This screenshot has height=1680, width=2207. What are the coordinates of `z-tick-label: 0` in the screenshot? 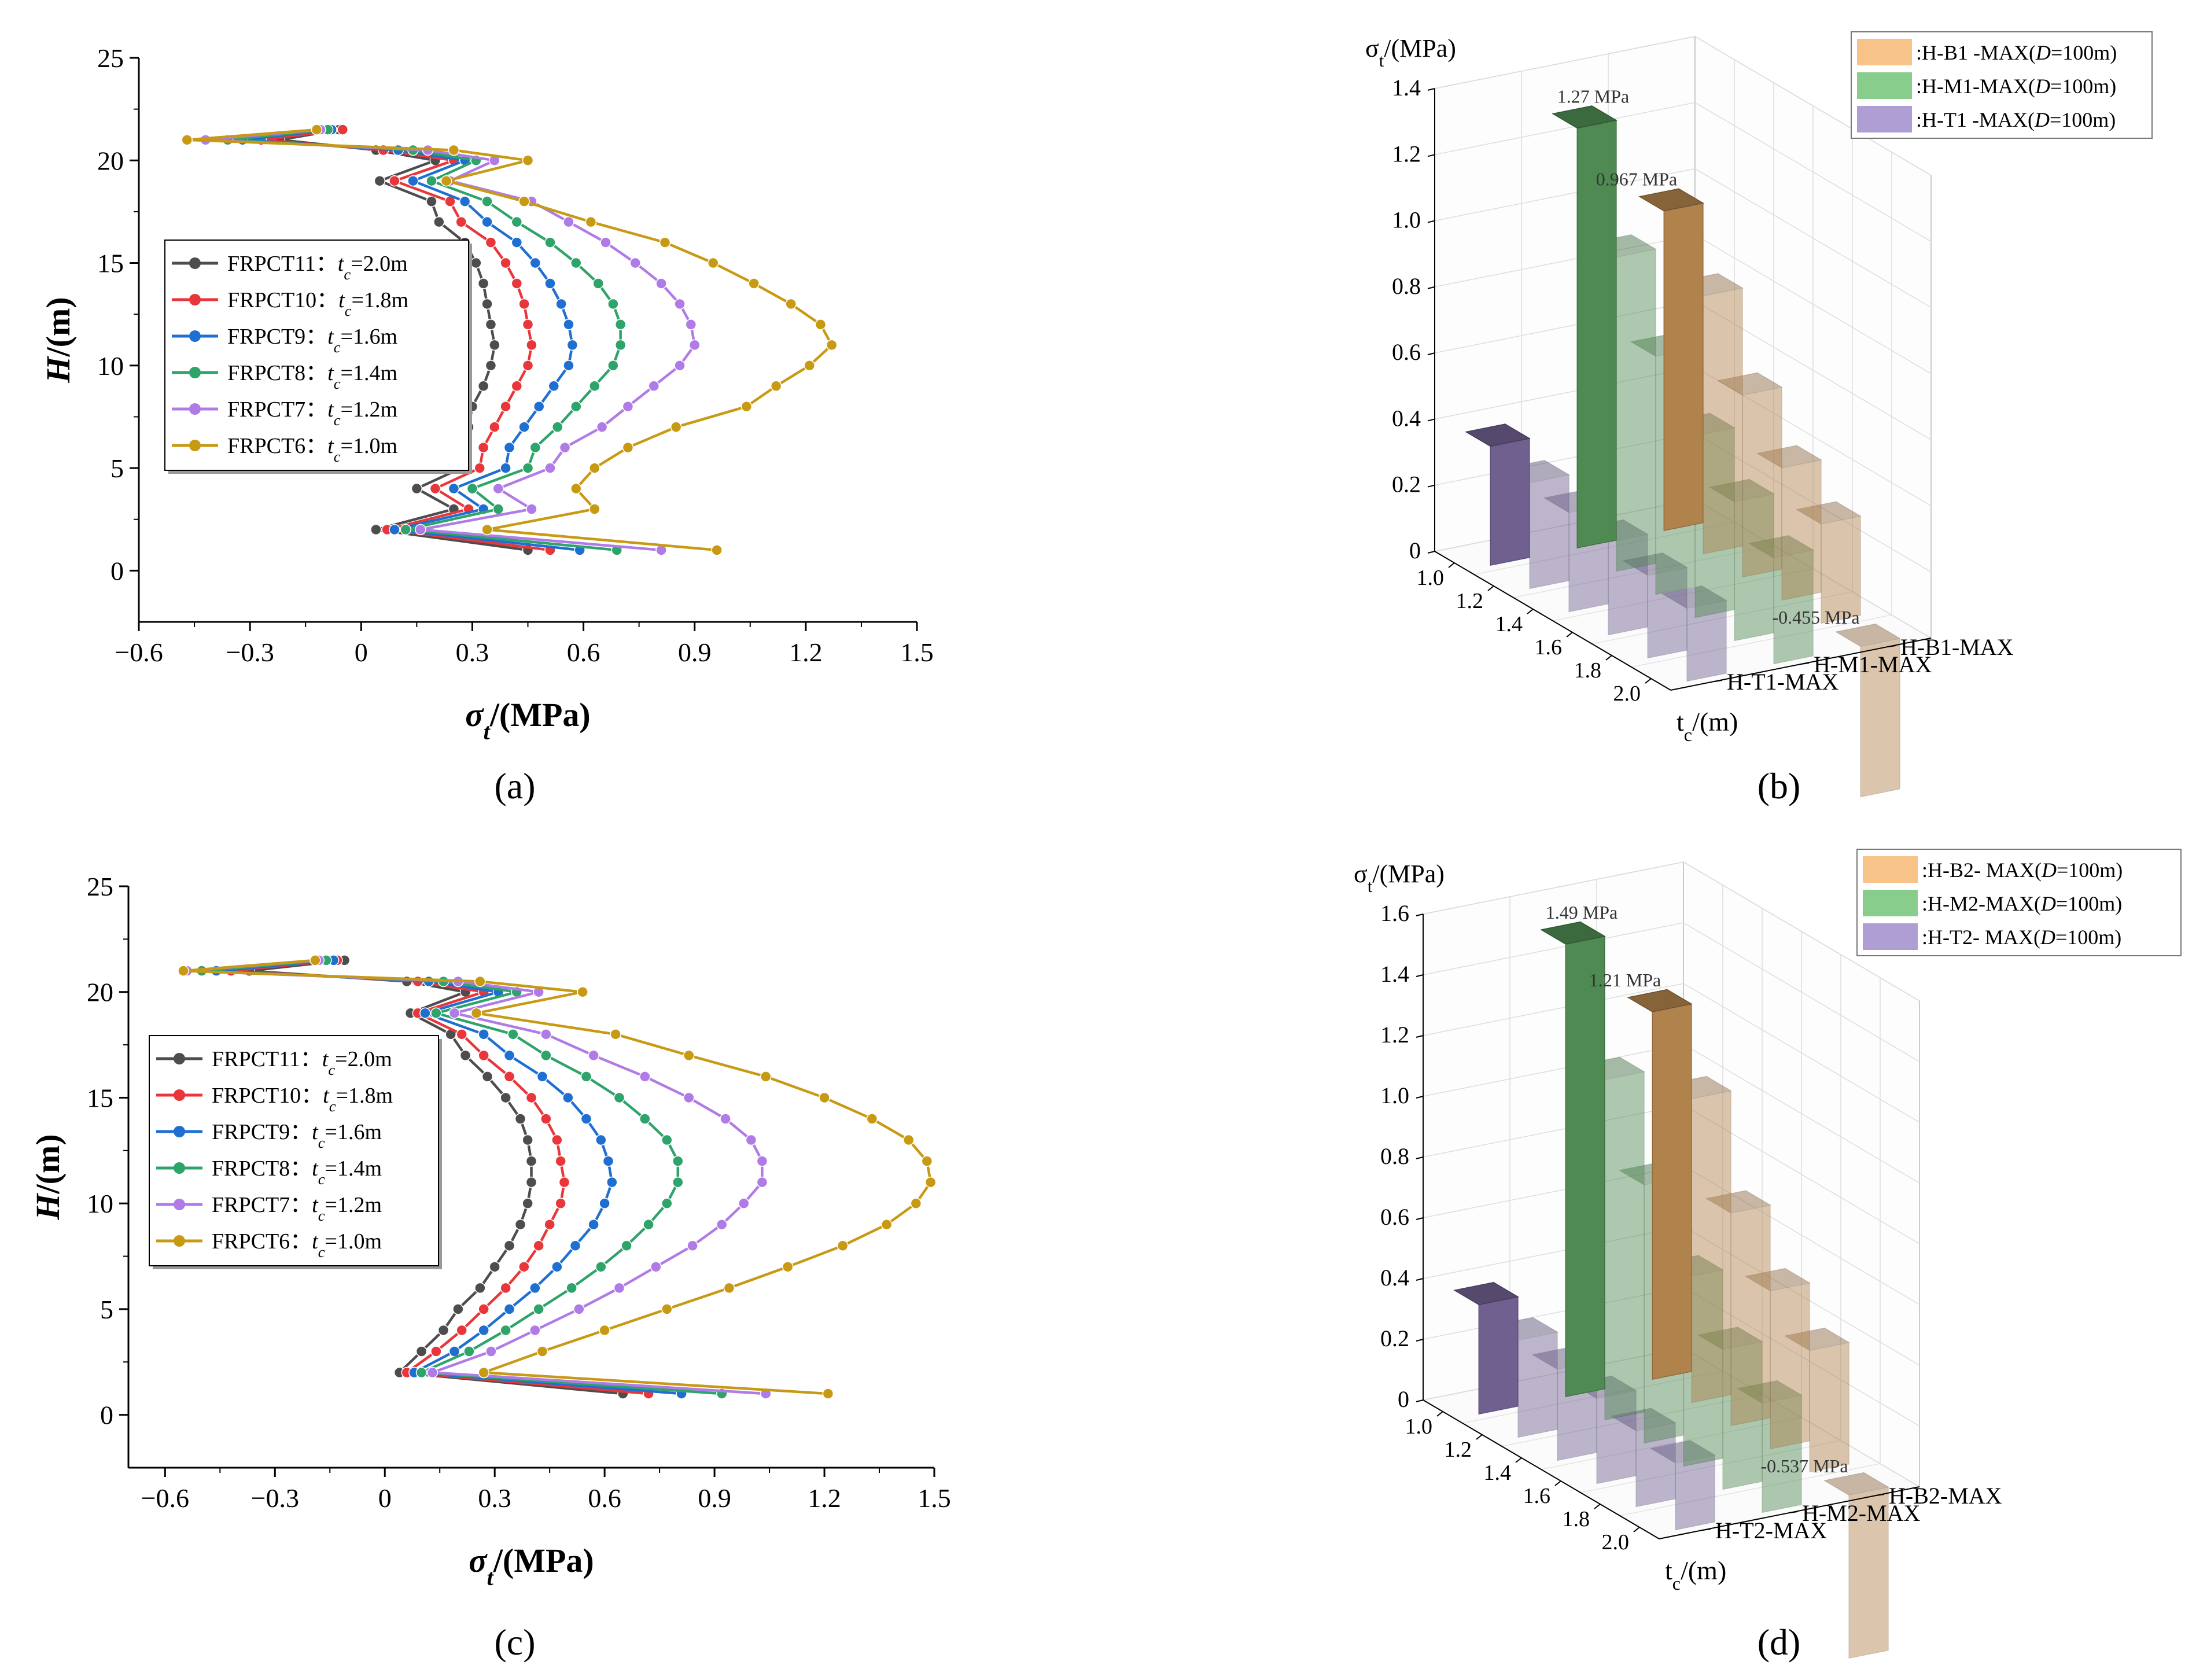 It's located at (1403, 1399).